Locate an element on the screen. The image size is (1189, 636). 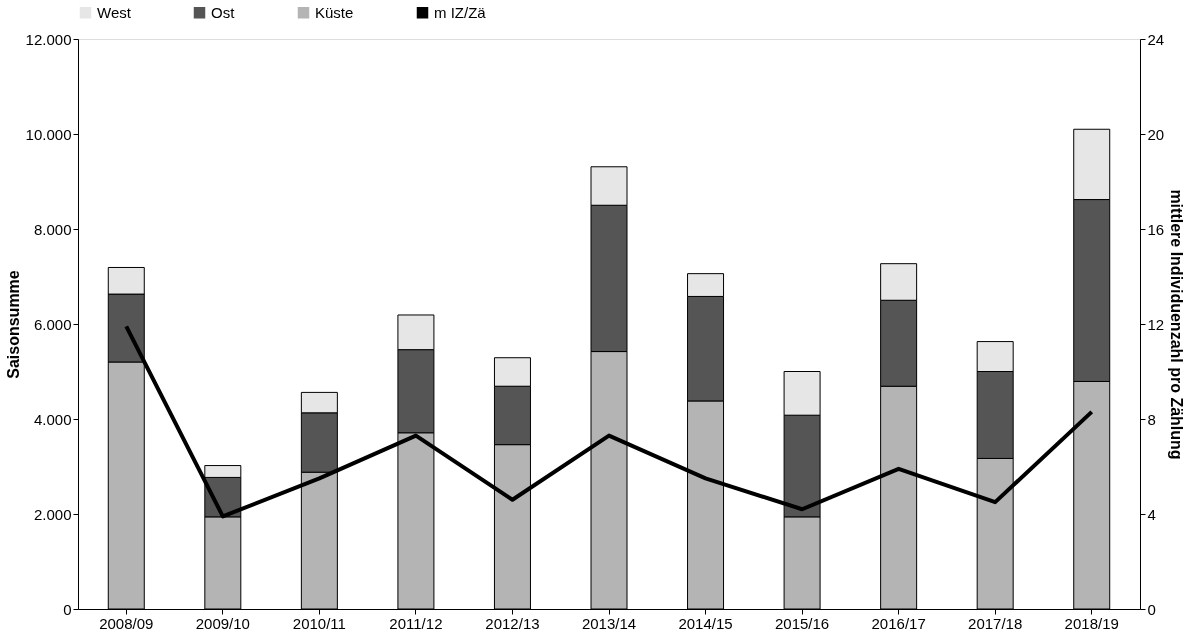
x-tick-label: 2008/09 is located at coordinates (126, 623).